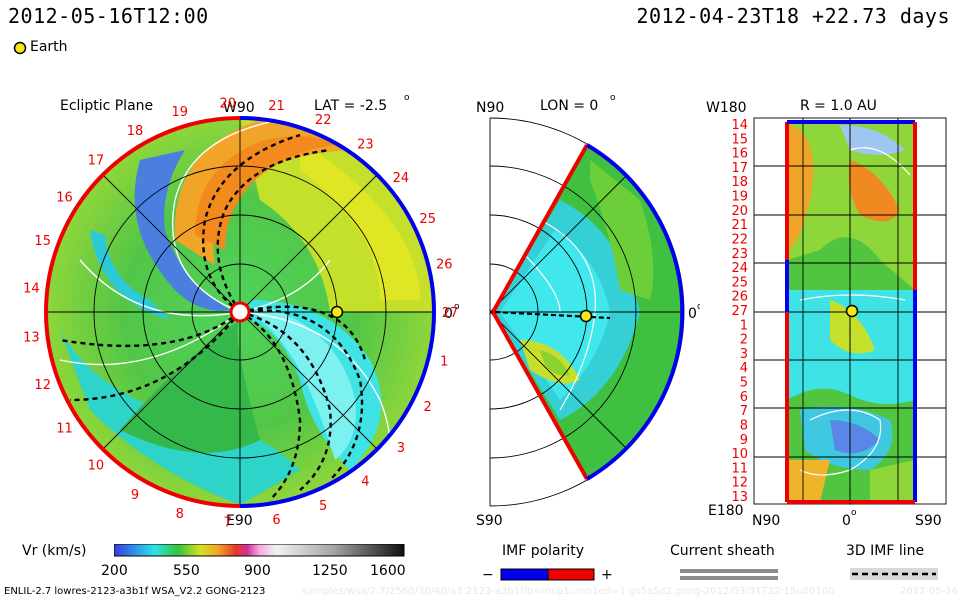  I want to click on meridional-lon-label: LON = 0, so click(569, 106).